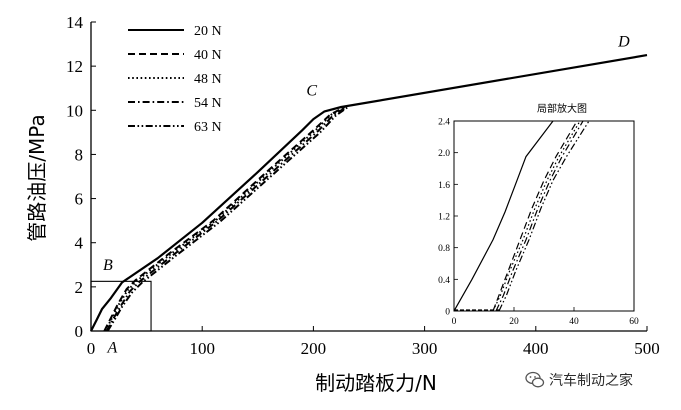 Image resolution: width=681 pixels, height=410 pixels. What do you see at coordinates (314, 348) in the screenshot?
I see `x-tick-label: 200` at bounding box center [314, 348].